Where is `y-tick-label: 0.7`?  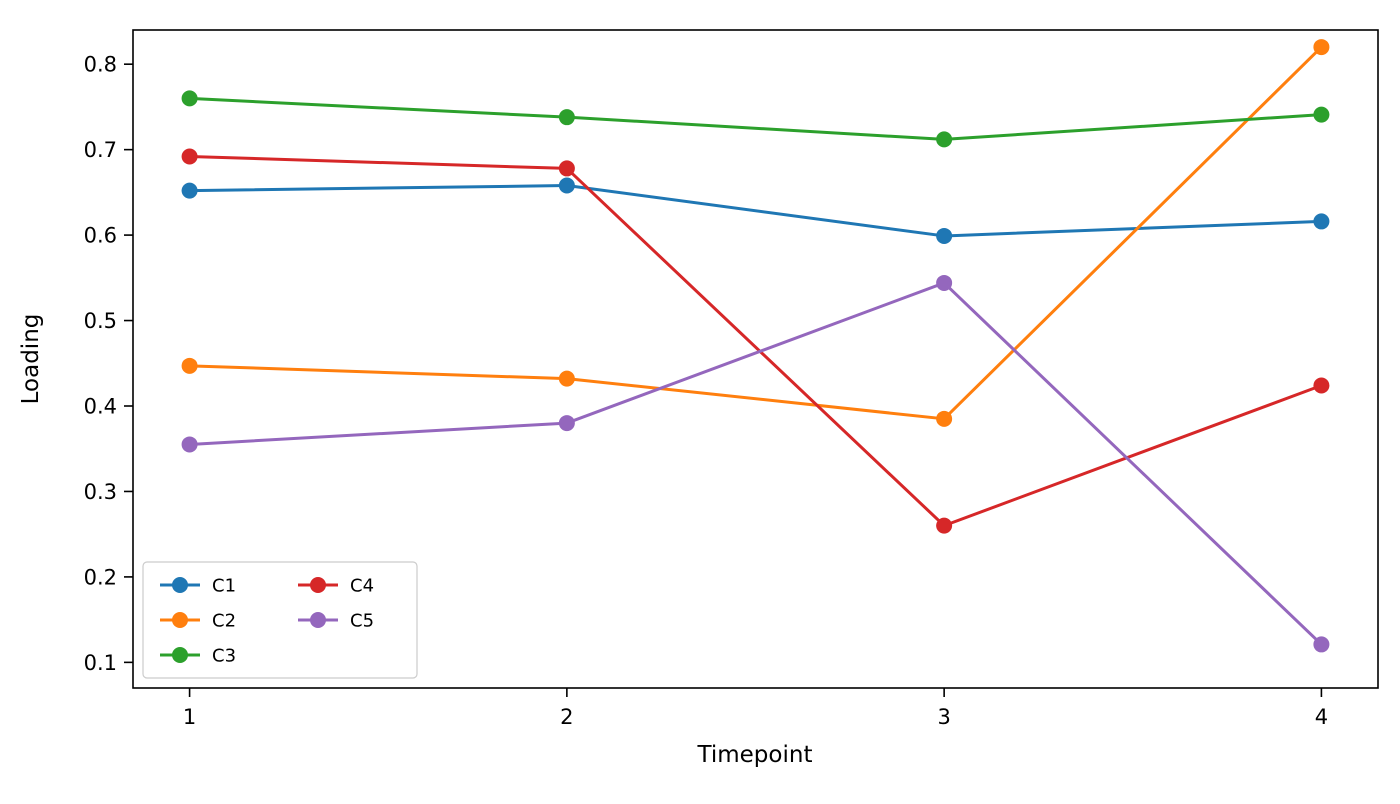
y-tick-label: 0.7 is located at coordinates (100, 150).